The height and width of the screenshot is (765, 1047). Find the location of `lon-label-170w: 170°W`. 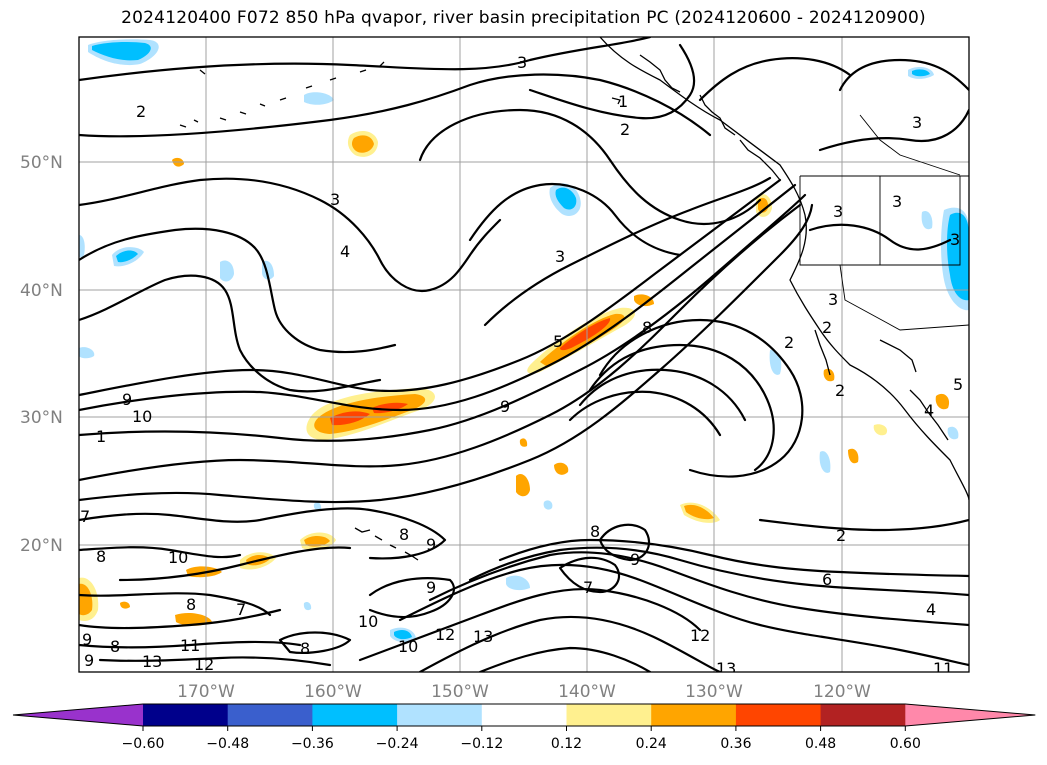

lon-label-170w: 170°W is located at coordinates (206, 692).